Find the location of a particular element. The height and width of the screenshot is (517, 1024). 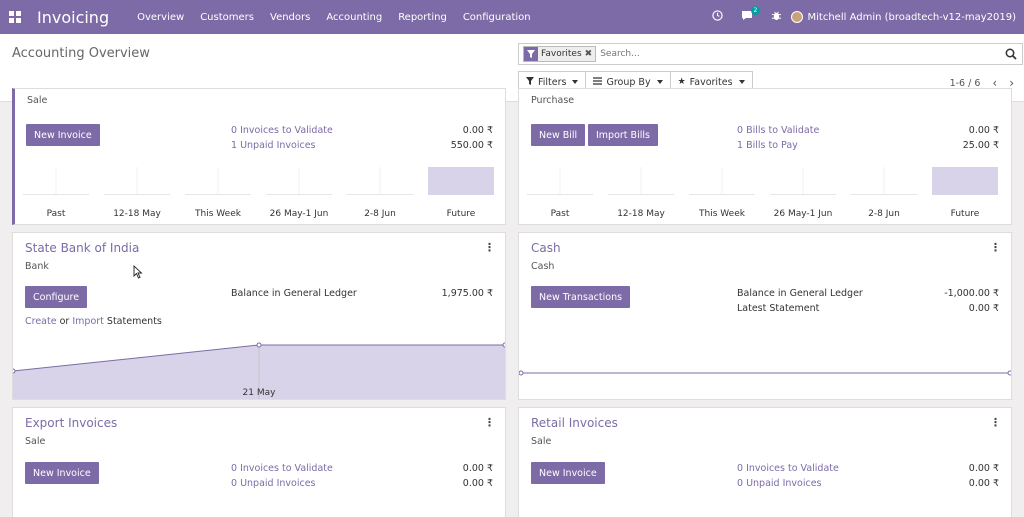

balance-amount: -1,000.00 ₹ is located at coordinates (971, 293).